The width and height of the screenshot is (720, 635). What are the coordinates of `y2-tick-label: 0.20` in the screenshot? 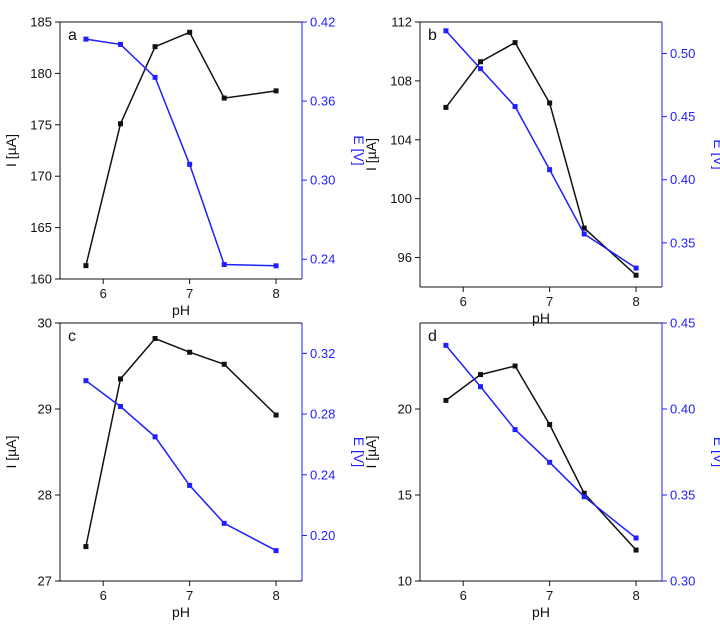 It's located at (322, 535).